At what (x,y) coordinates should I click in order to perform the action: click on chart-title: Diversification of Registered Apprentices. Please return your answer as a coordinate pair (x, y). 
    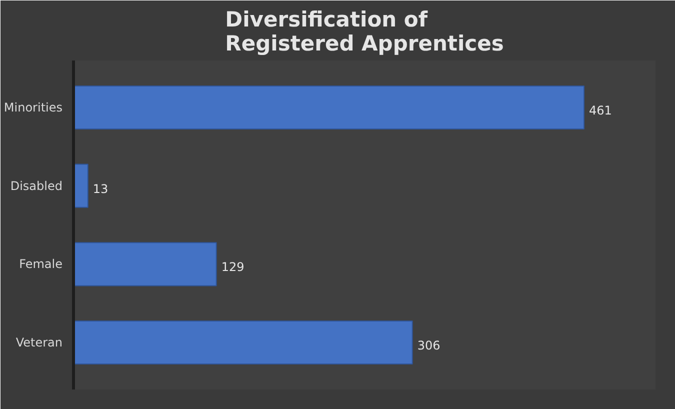
    Looking at the image, I should click on (364, 32).